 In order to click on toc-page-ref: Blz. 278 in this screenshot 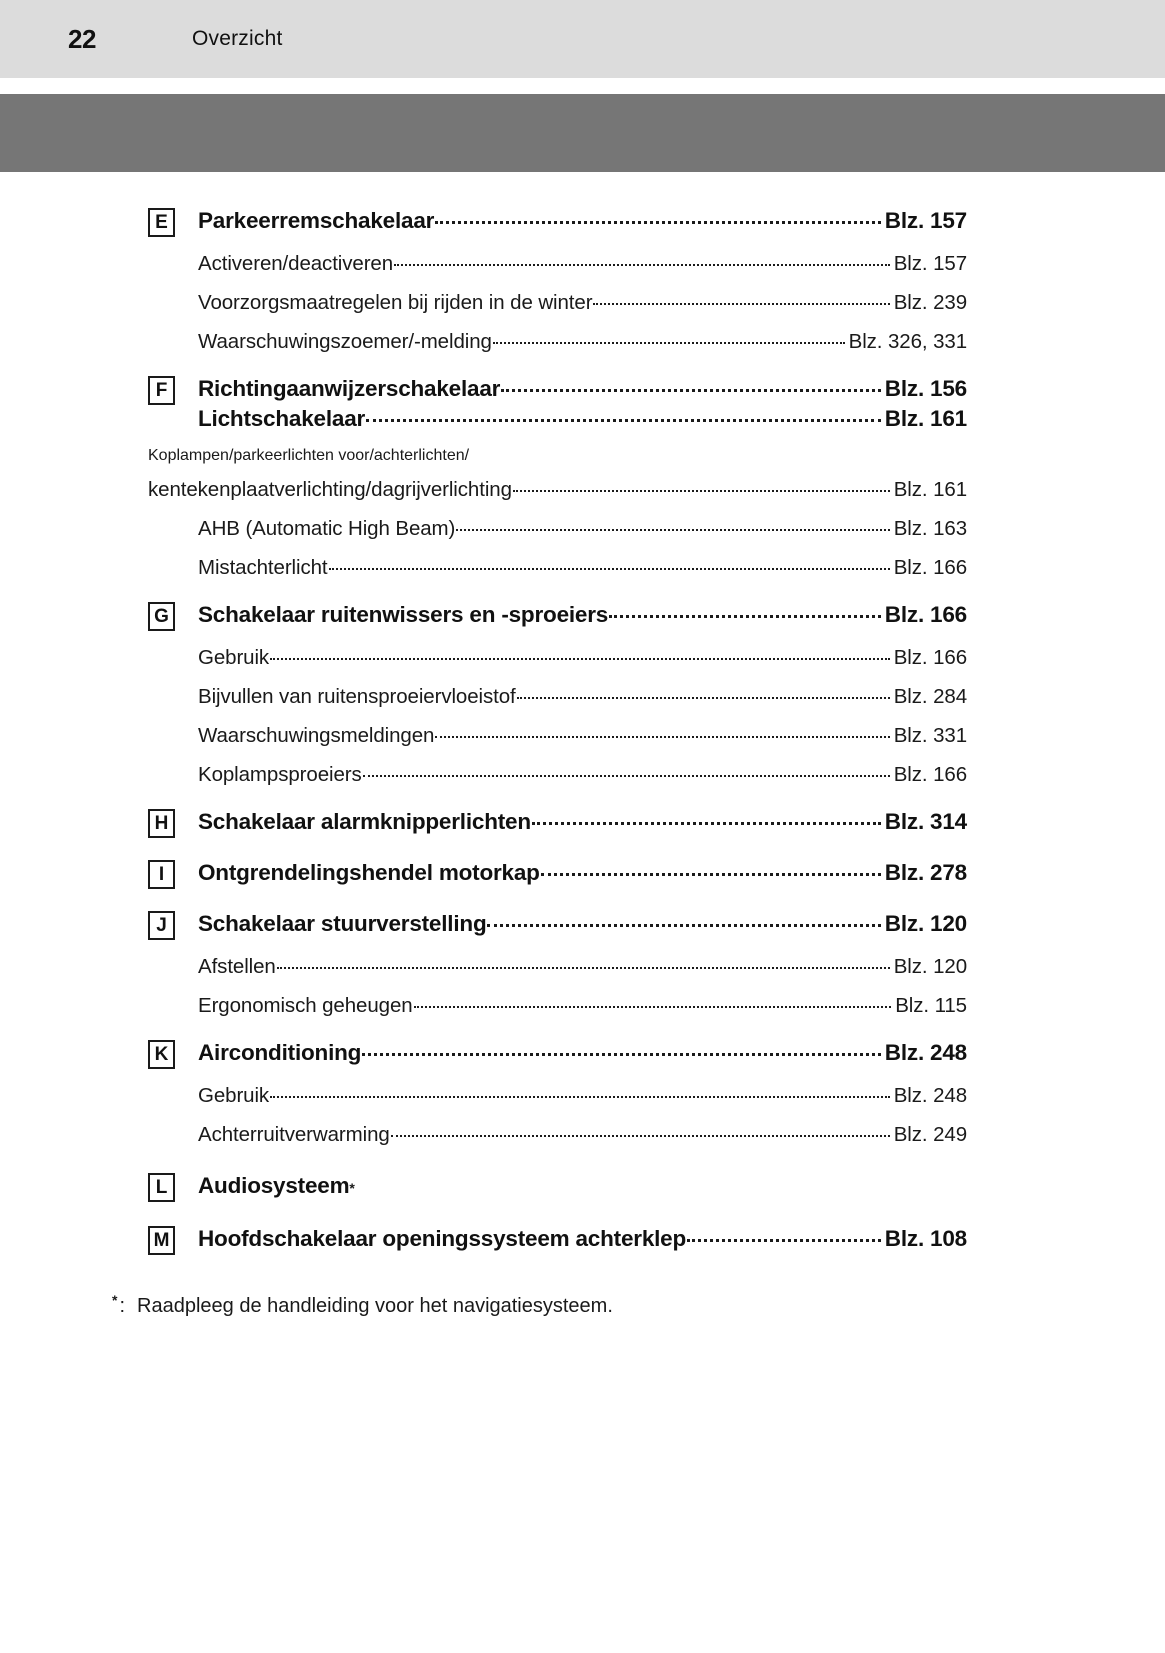, I will do `click(925, 872)`.